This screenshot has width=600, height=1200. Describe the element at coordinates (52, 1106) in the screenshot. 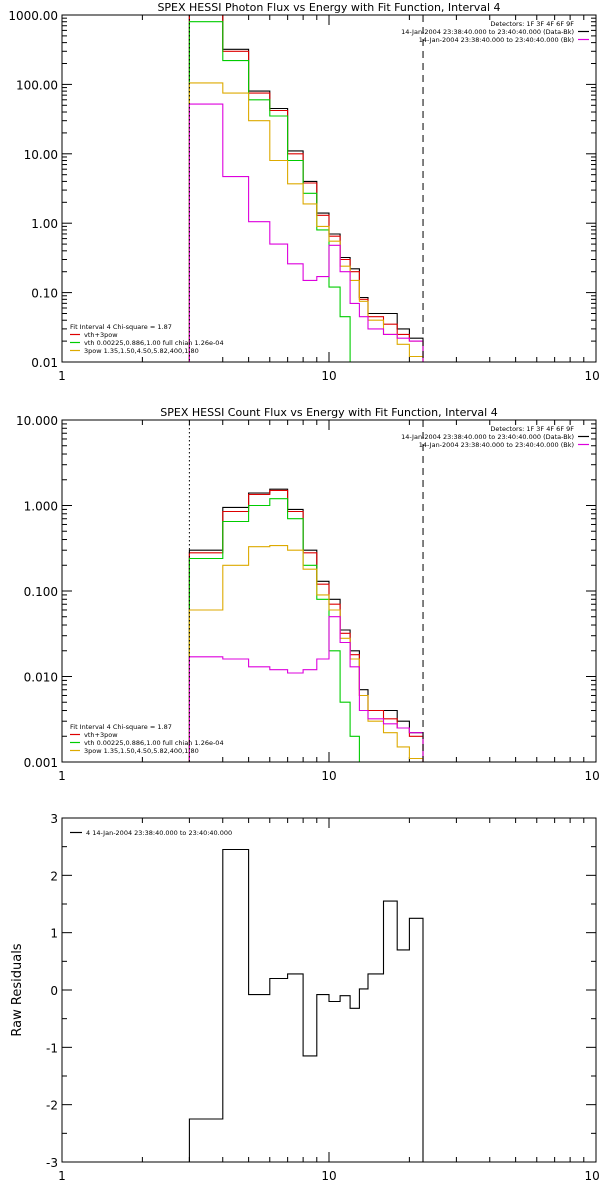

I see `y-tick-label: -2` at that location.